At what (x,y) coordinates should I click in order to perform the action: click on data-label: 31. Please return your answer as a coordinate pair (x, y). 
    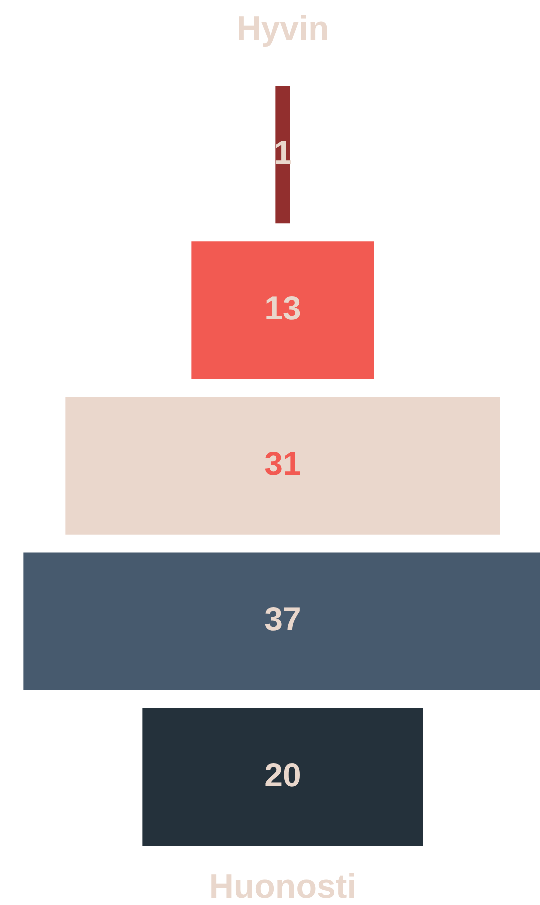
    Looking at the image, I should click on (283, 463).